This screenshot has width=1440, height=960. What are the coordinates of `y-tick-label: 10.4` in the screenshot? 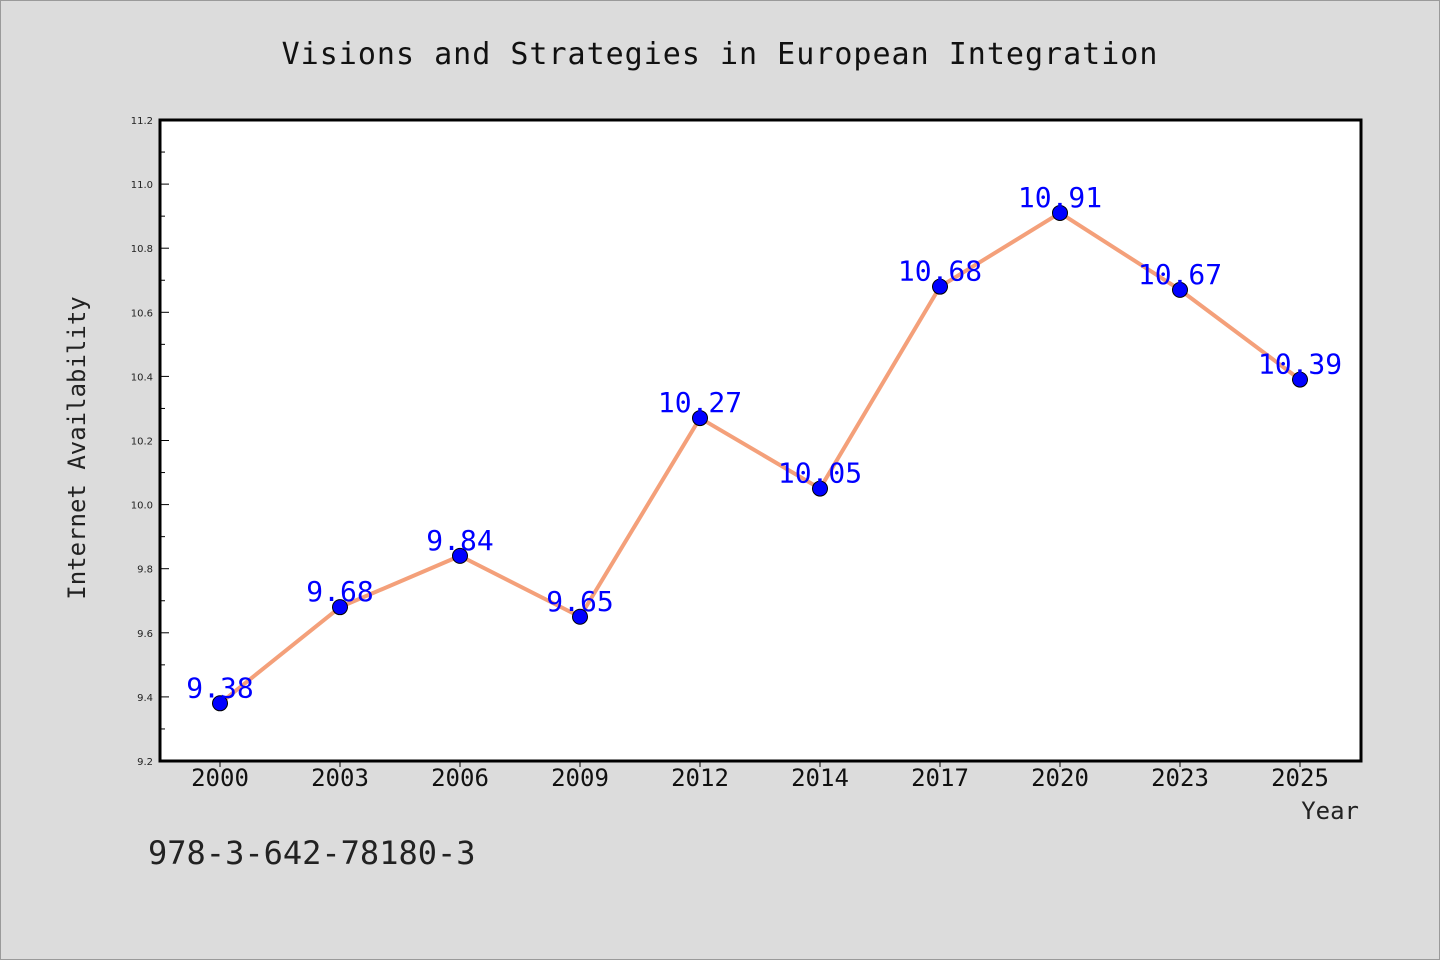 It's located at (142, 377).